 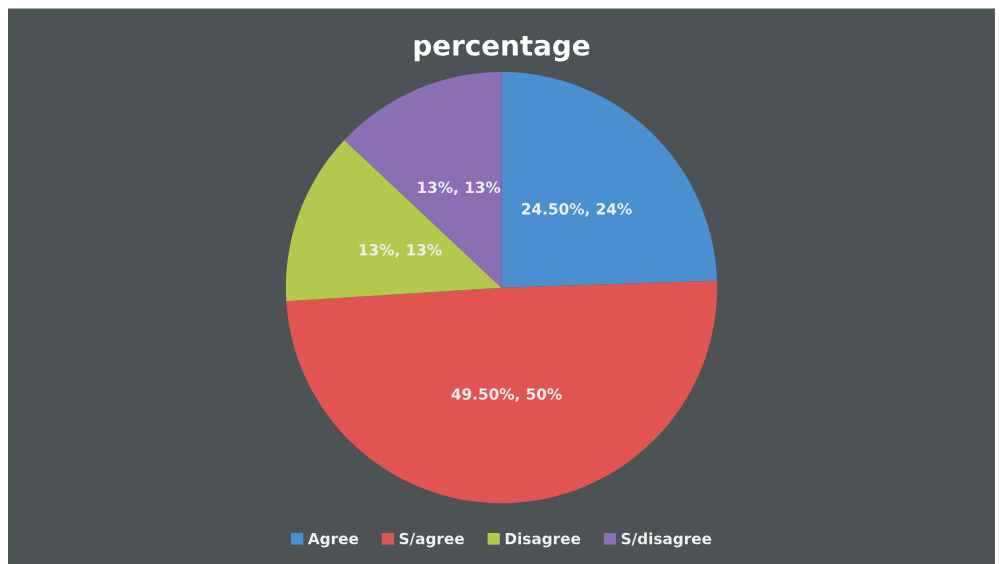 What do you see at coordinates (502, 48) in the screenshot?
I see `chart-title: percentage` at bounding box center [502, 48].